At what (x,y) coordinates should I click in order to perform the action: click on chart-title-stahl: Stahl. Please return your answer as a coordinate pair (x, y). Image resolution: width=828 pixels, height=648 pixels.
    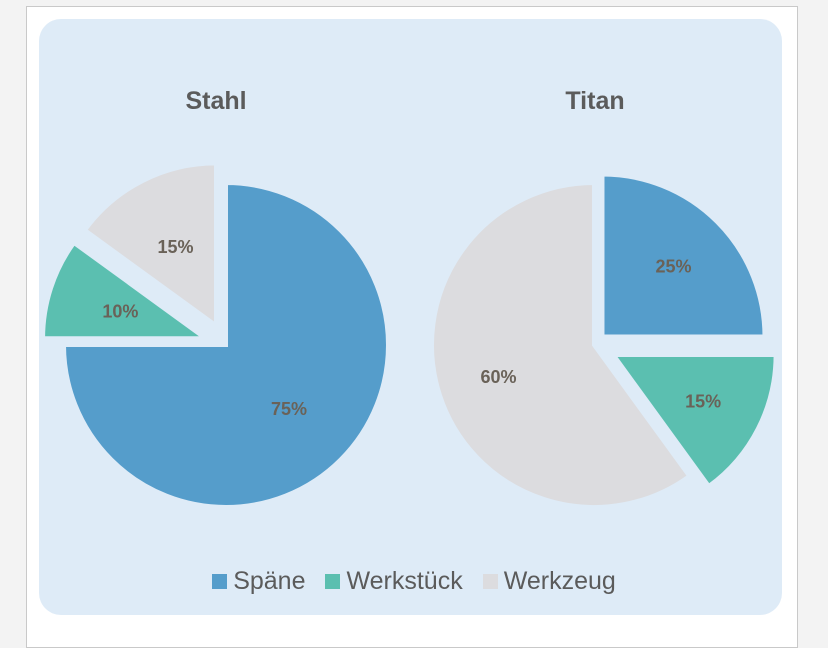
    Looking at the image, I should click on (215, 101).